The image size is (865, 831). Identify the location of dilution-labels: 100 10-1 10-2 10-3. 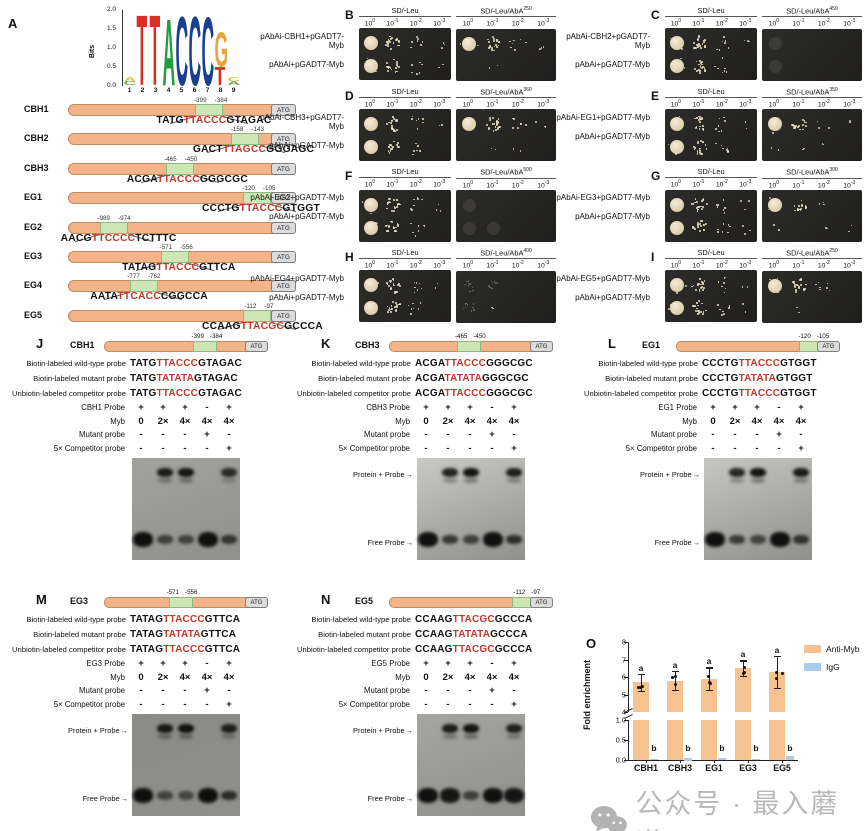
(405, 264).